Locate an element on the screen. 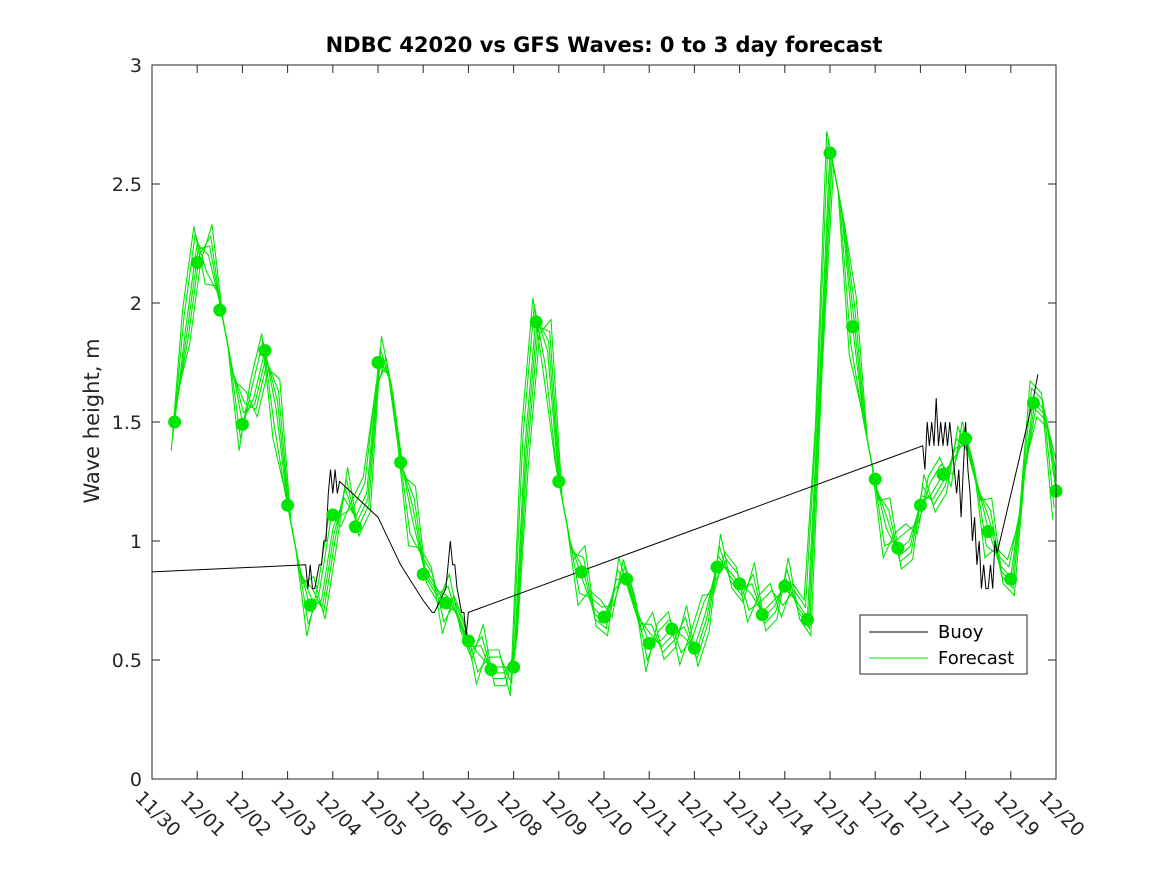 This screenshot has width=1167, height=875. x-tick-label: 12/14 is located at coordinates (790, 814).